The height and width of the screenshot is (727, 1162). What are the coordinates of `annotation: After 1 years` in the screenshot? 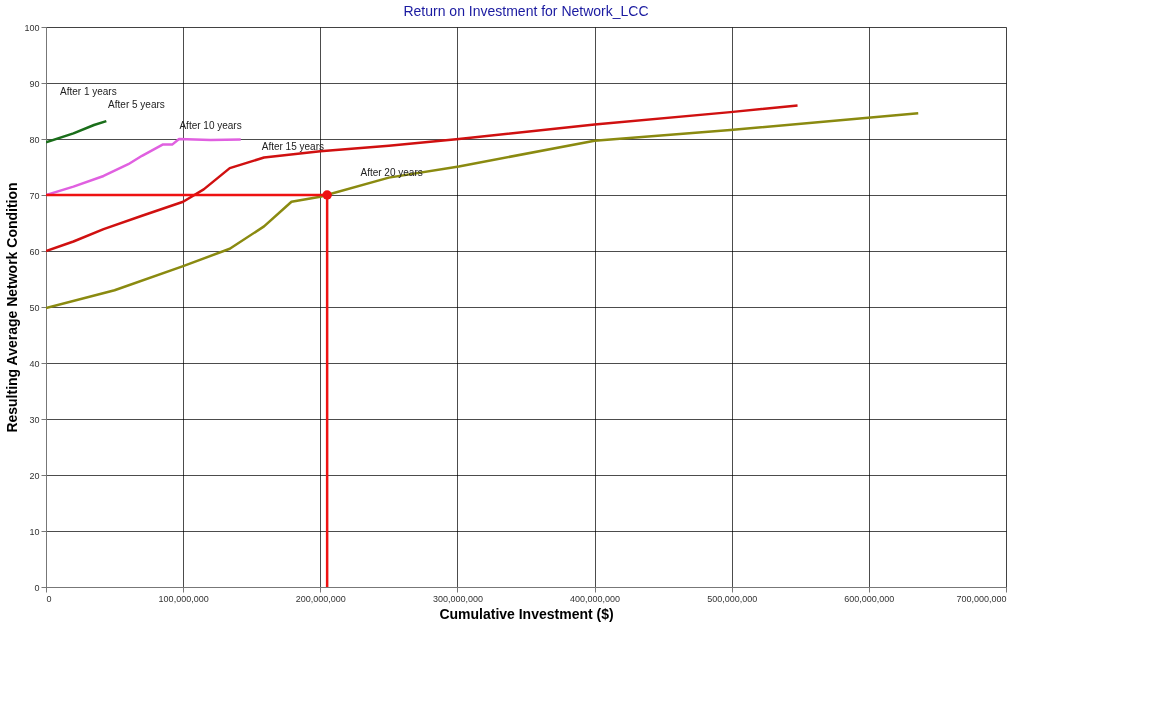 It's located at (88, 91).